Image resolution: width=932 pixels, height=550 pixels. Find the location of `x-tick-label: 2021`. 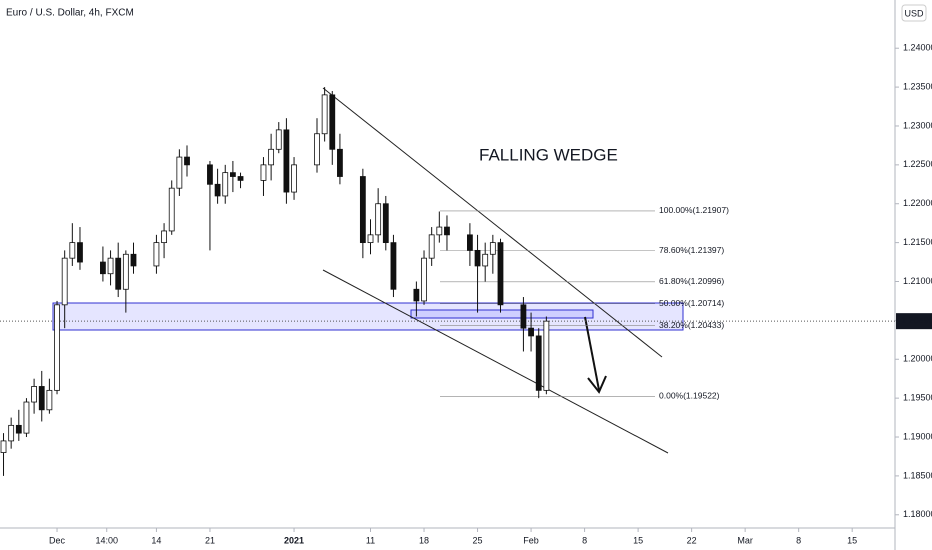

x-tick-label: 2021 is located at coordinates (294, 540).